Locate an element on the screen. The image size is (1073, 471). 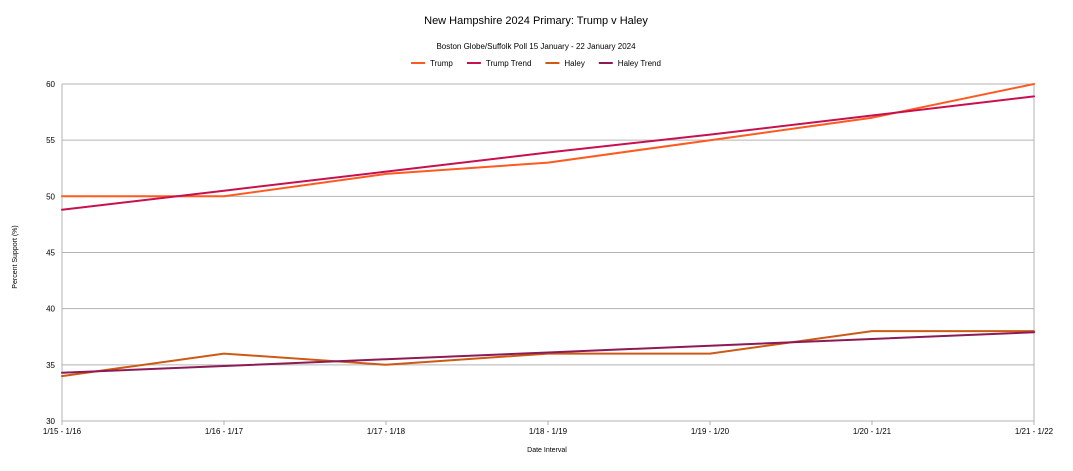
legend-item: Haley Trend is located at coordinates (630, 63).